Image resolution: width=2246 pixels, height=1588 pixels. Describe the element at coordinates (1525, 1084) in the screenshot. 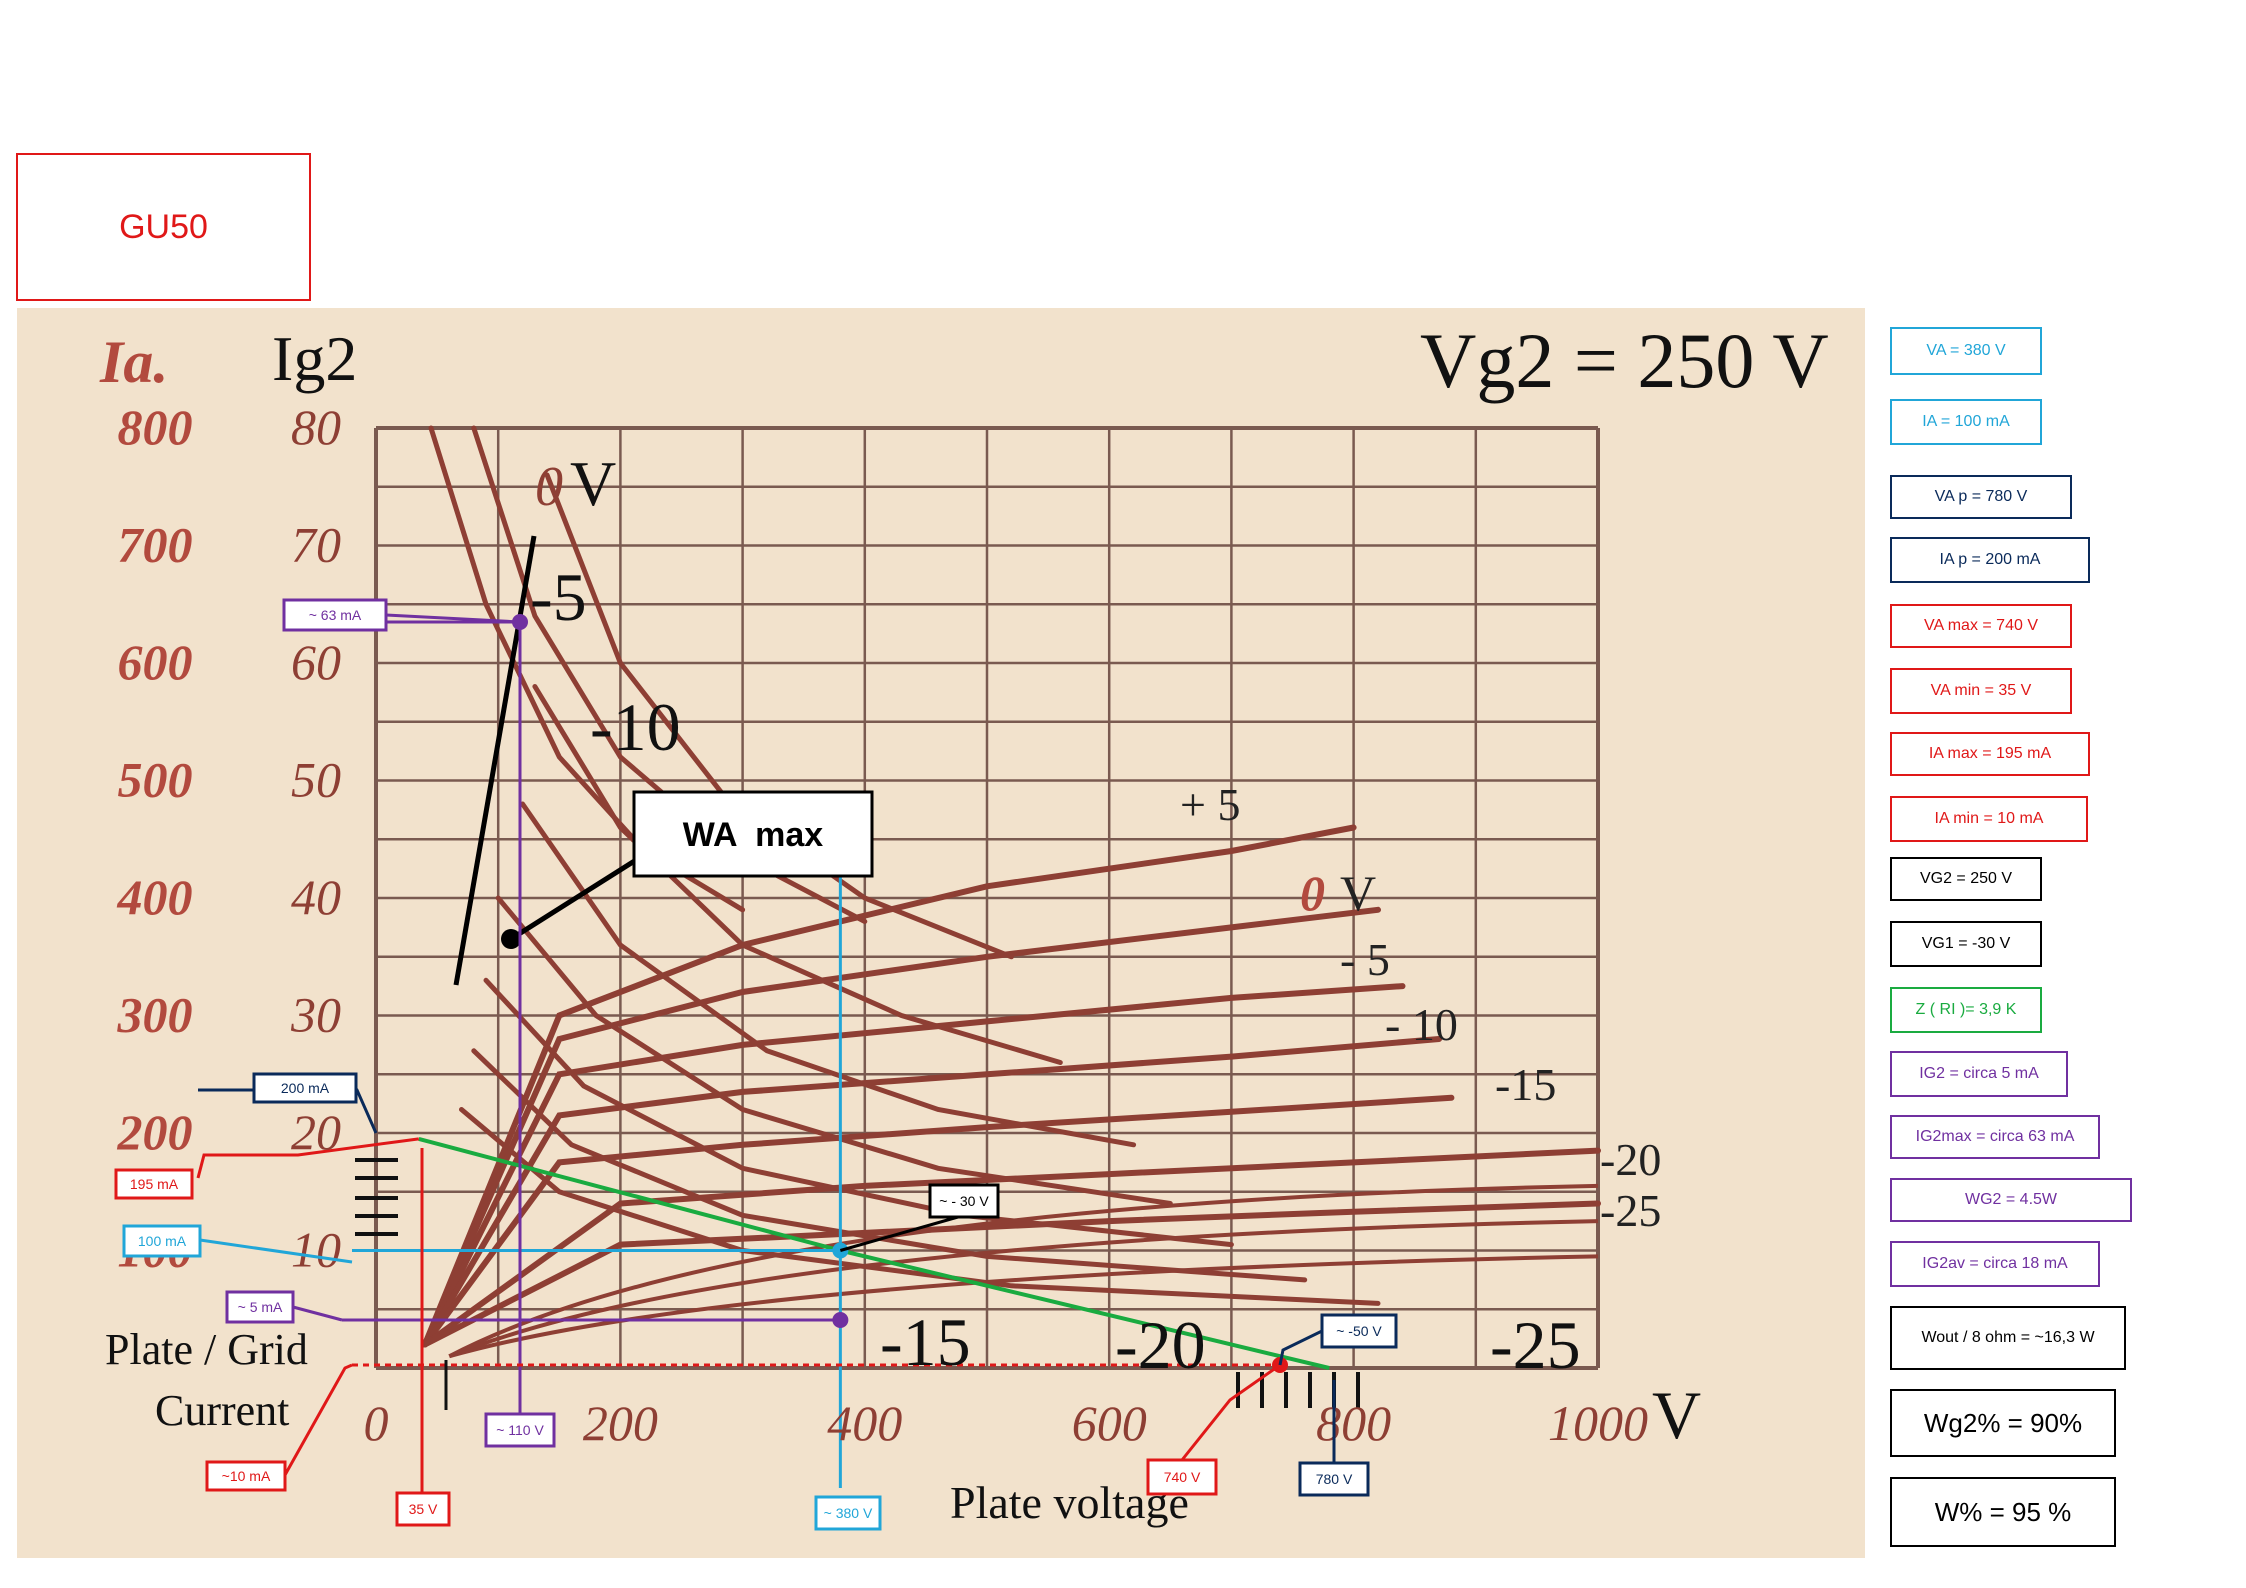

I see `plate-curve-label: -15` at that location.